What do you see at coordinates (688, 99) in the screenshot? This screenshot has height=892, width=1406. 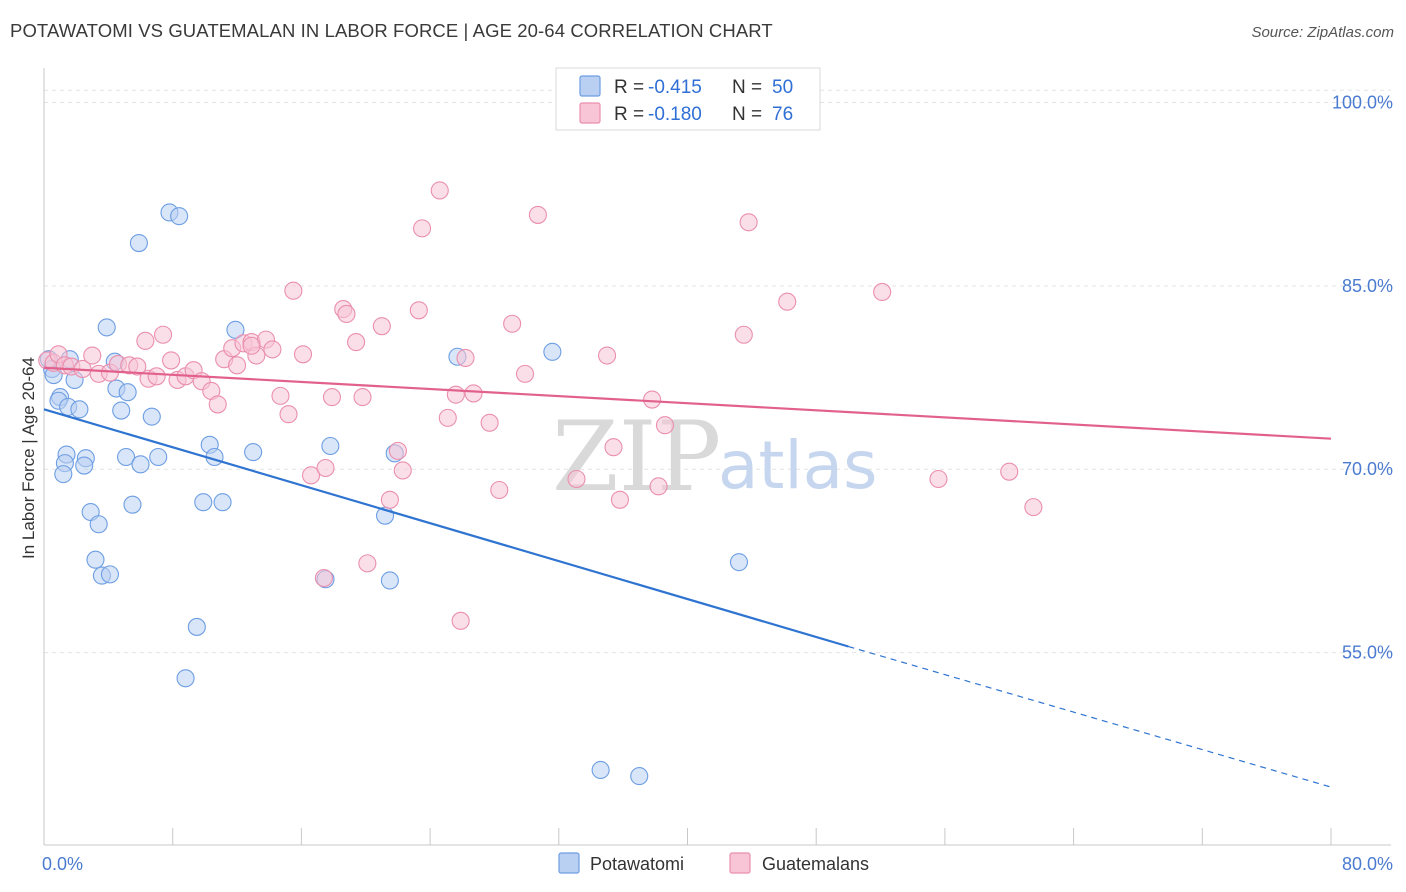 I see `stats-legend: R = -0.415 N = 50 R = -0.180 N = 76` at bounding box center [688, 99].